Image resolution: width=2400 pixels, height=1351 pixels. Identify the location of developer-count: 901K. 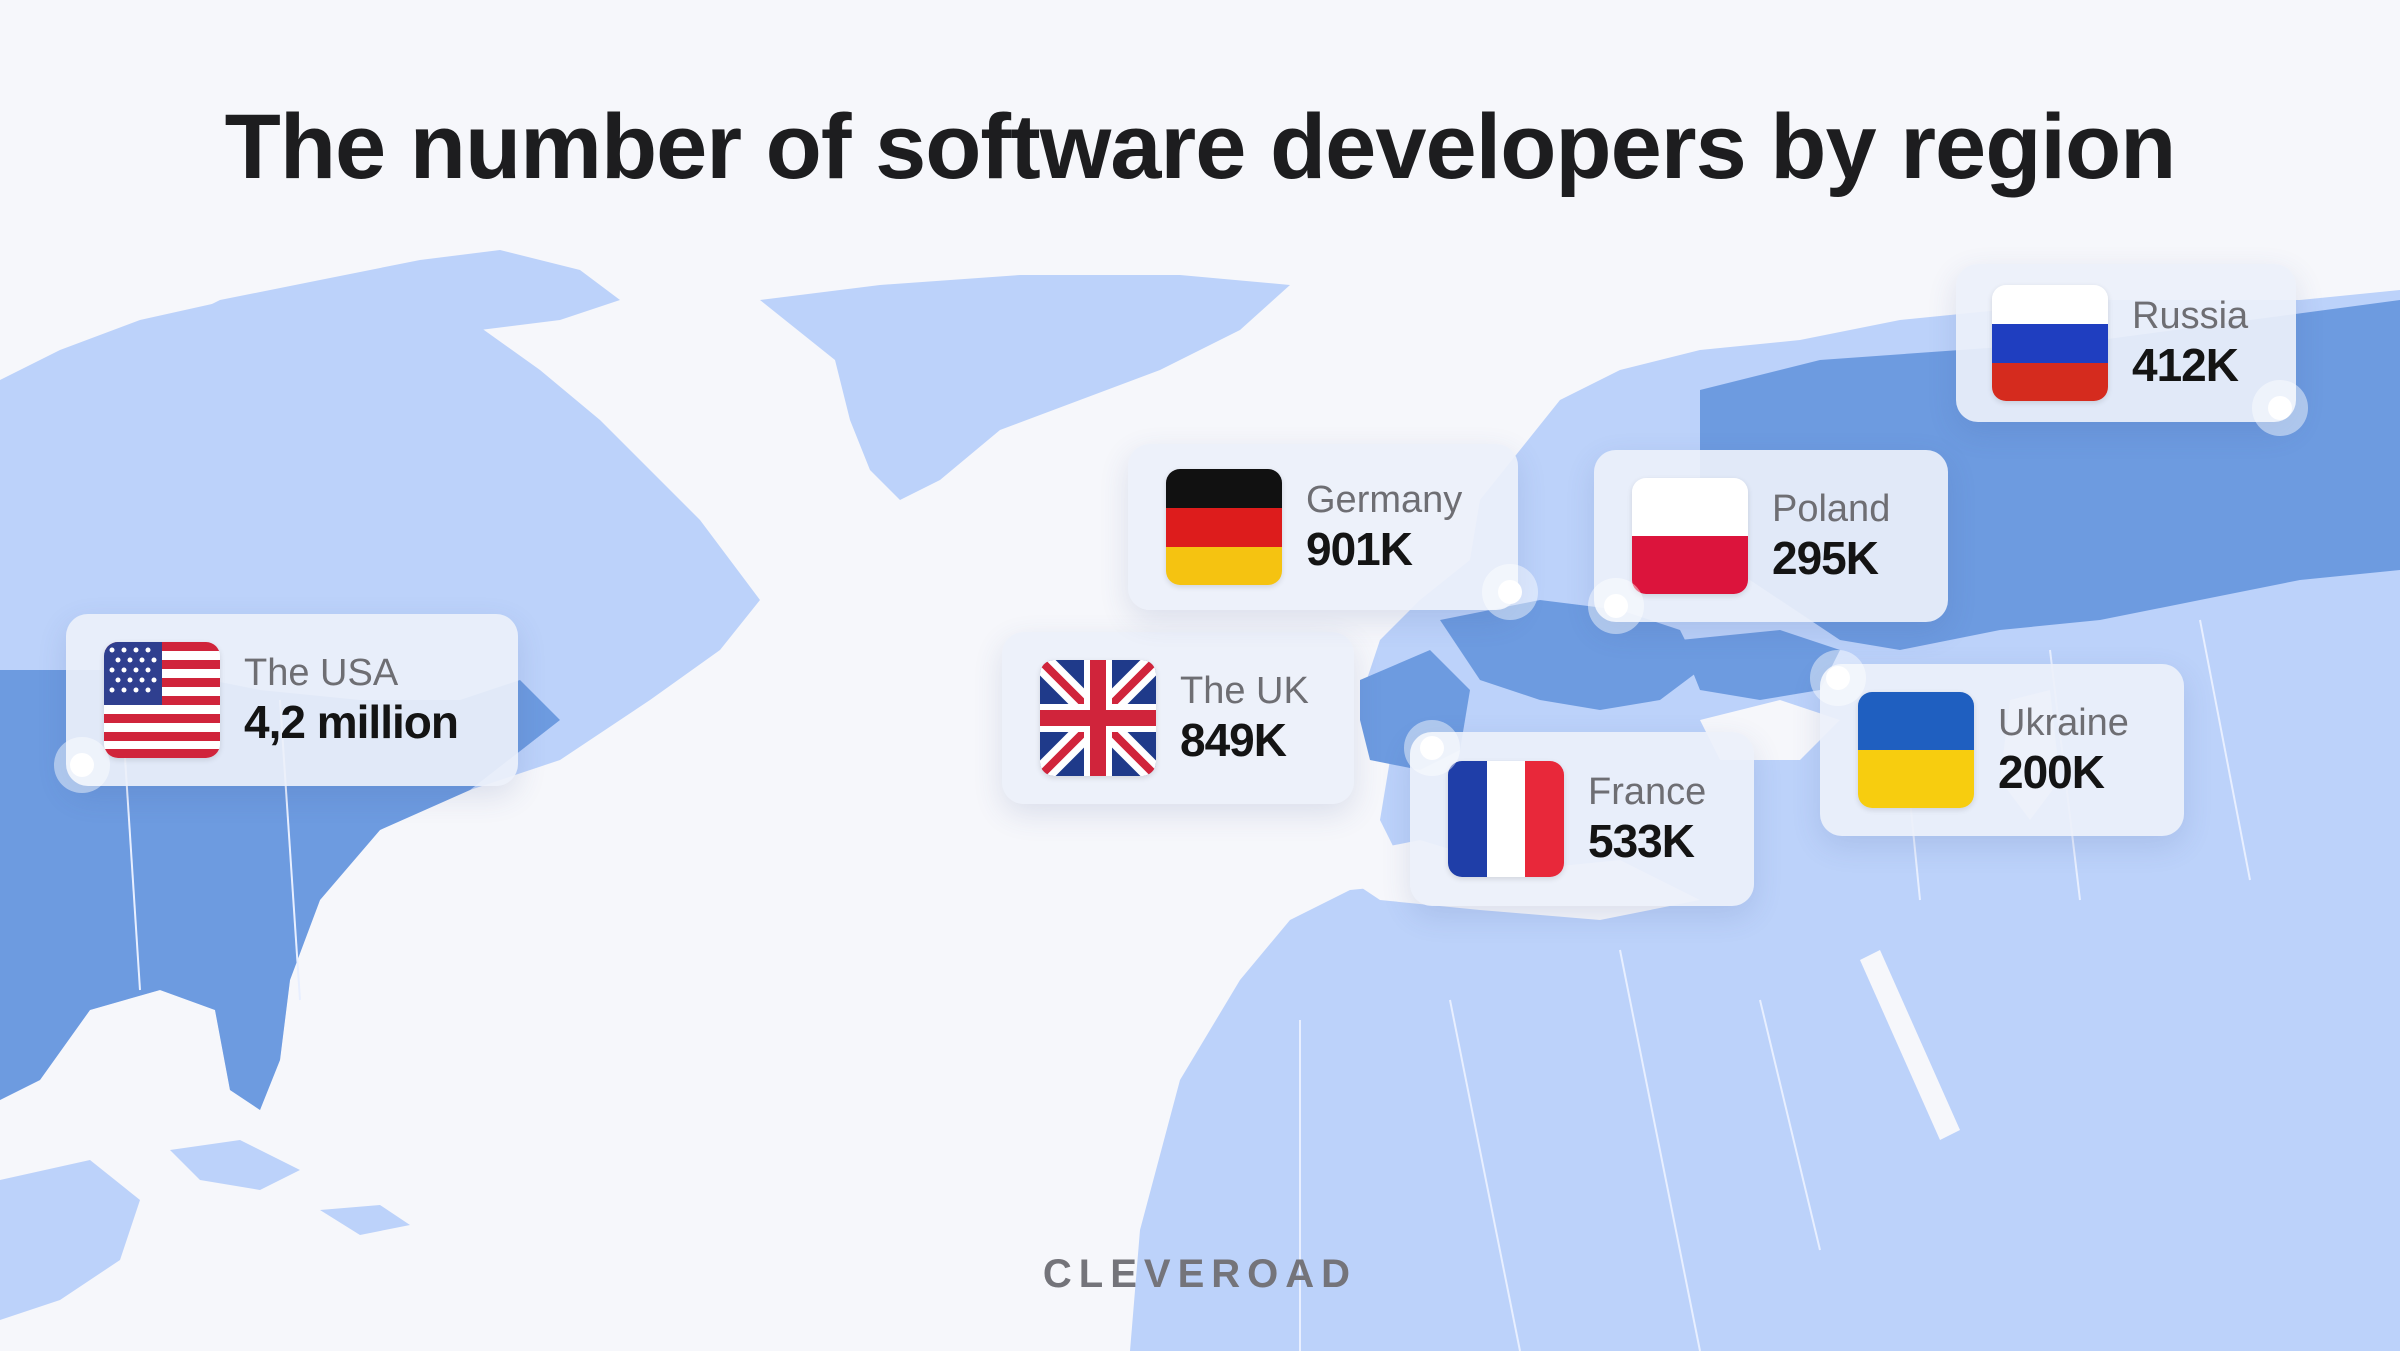
(1359, 549).